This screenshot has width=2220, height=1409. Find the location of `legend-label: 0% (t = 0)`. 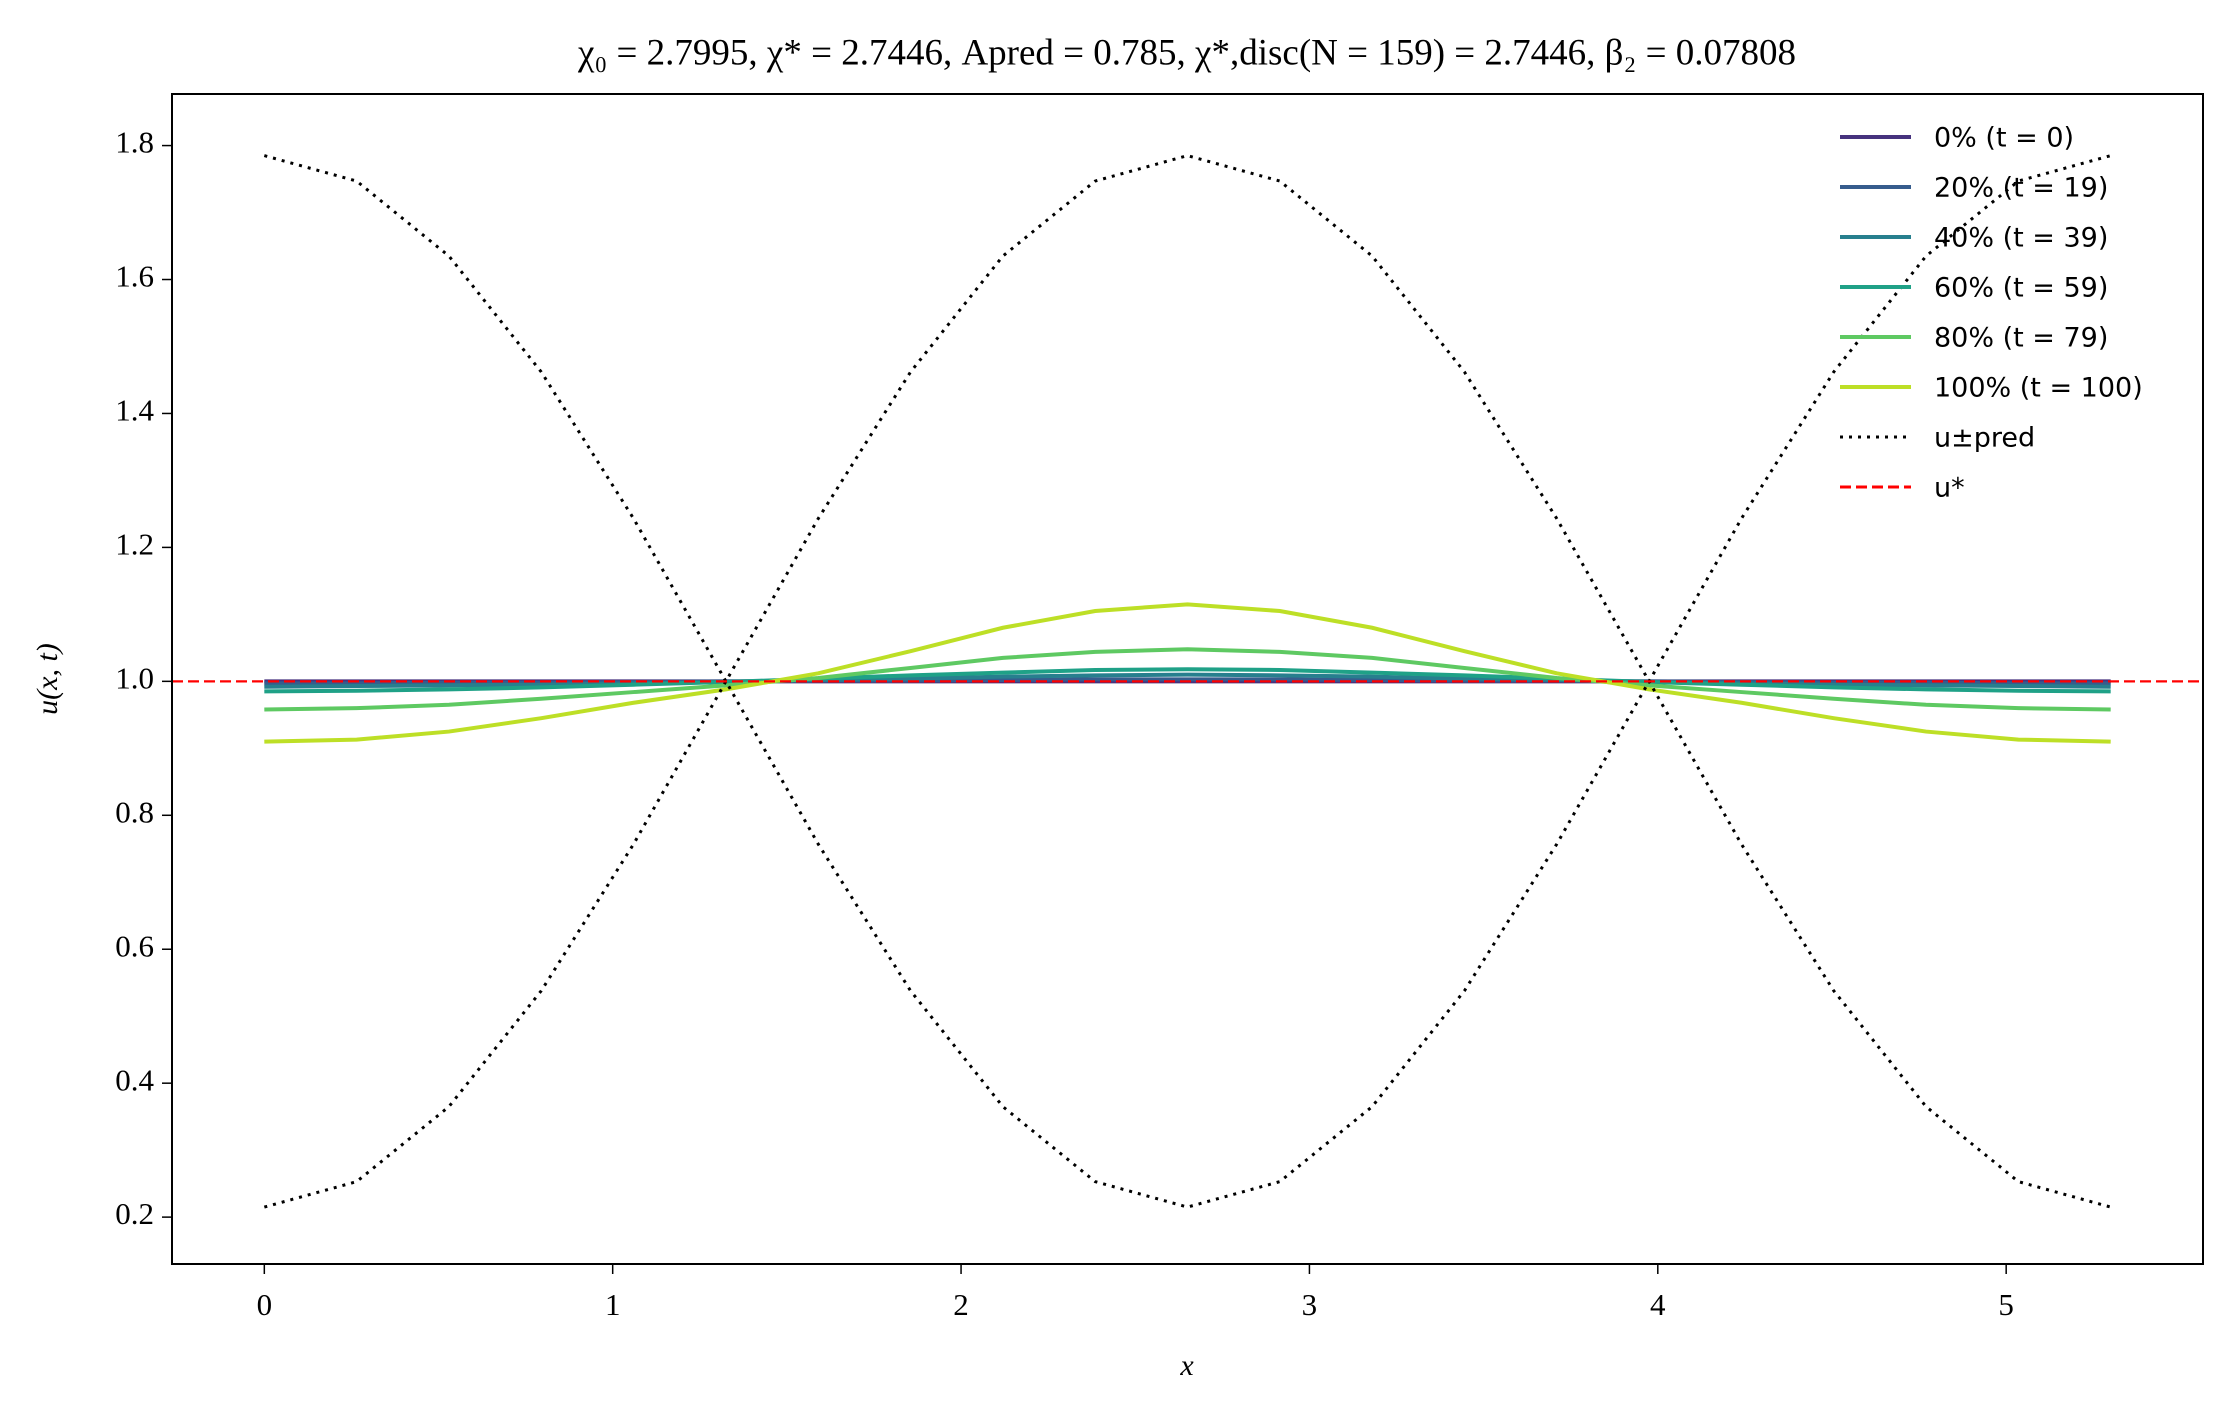

legend-label: 0% (t = 0) is located at coordinates (2004, 138).